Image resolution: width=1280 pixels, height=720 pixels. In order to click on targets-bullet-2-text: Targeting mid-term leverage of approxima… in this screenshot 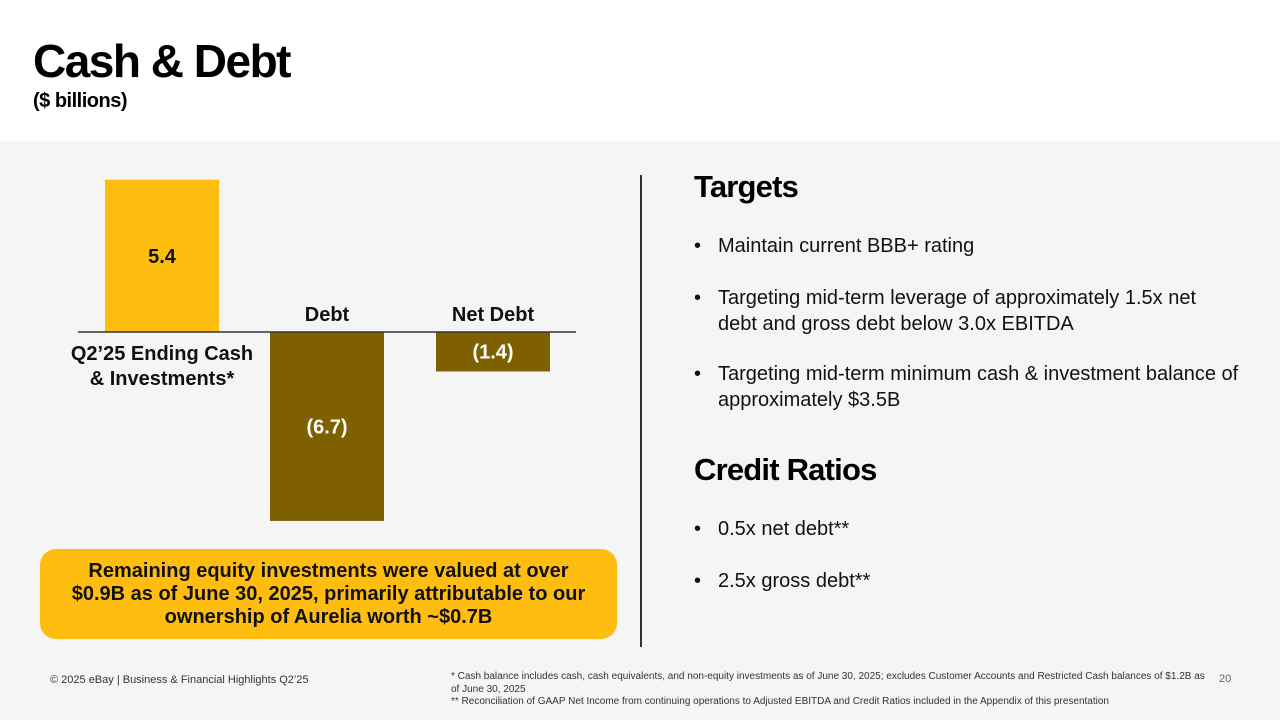, I will do `click(957, 311)`.